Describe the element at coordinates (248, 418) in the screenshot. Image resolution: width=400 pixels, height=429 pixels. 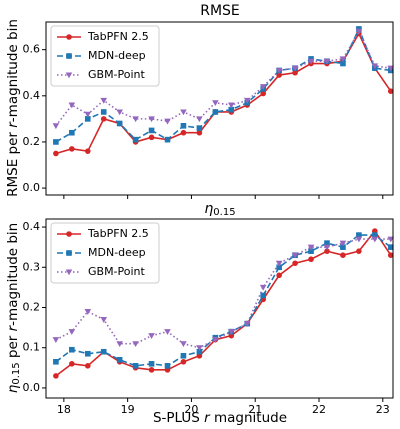
I see `label-text: magnitude` at that location.